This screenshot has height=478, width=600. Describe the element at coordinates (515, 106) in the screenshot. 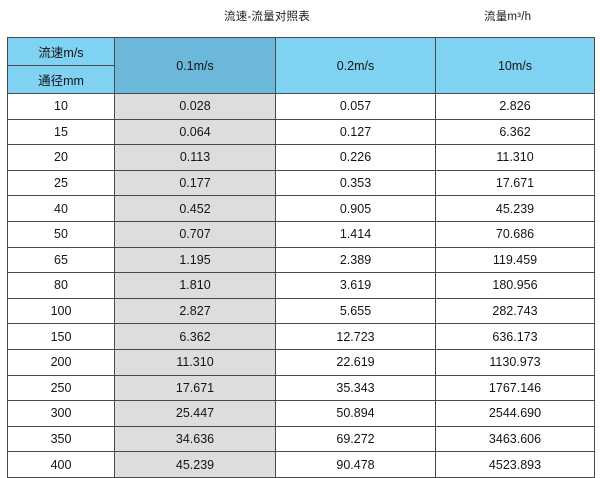

I see `cell-flow-10ms: 2.826` at that location.